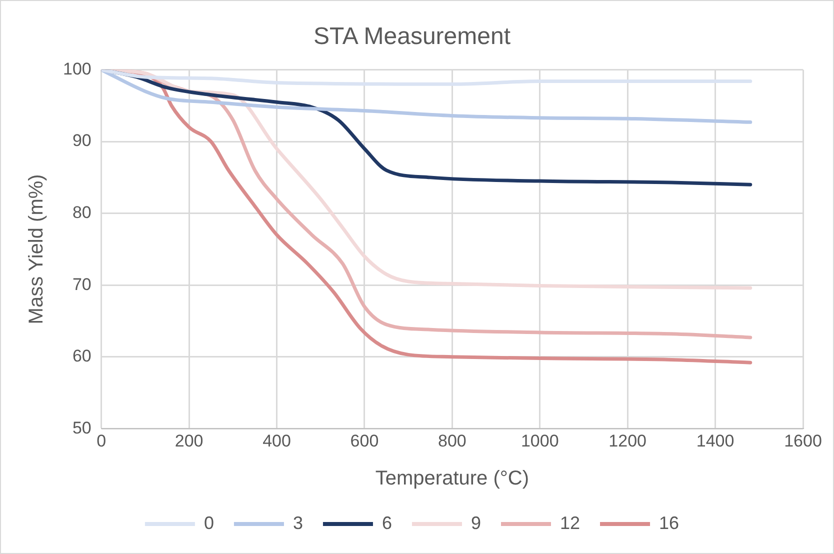 Image resolution: width=834 pixels, height=554 pixels. What do you see at coordinates (627, 440) in the screenshot?
I see `x-tick-label: 1200` at bounding box center [627, 440].